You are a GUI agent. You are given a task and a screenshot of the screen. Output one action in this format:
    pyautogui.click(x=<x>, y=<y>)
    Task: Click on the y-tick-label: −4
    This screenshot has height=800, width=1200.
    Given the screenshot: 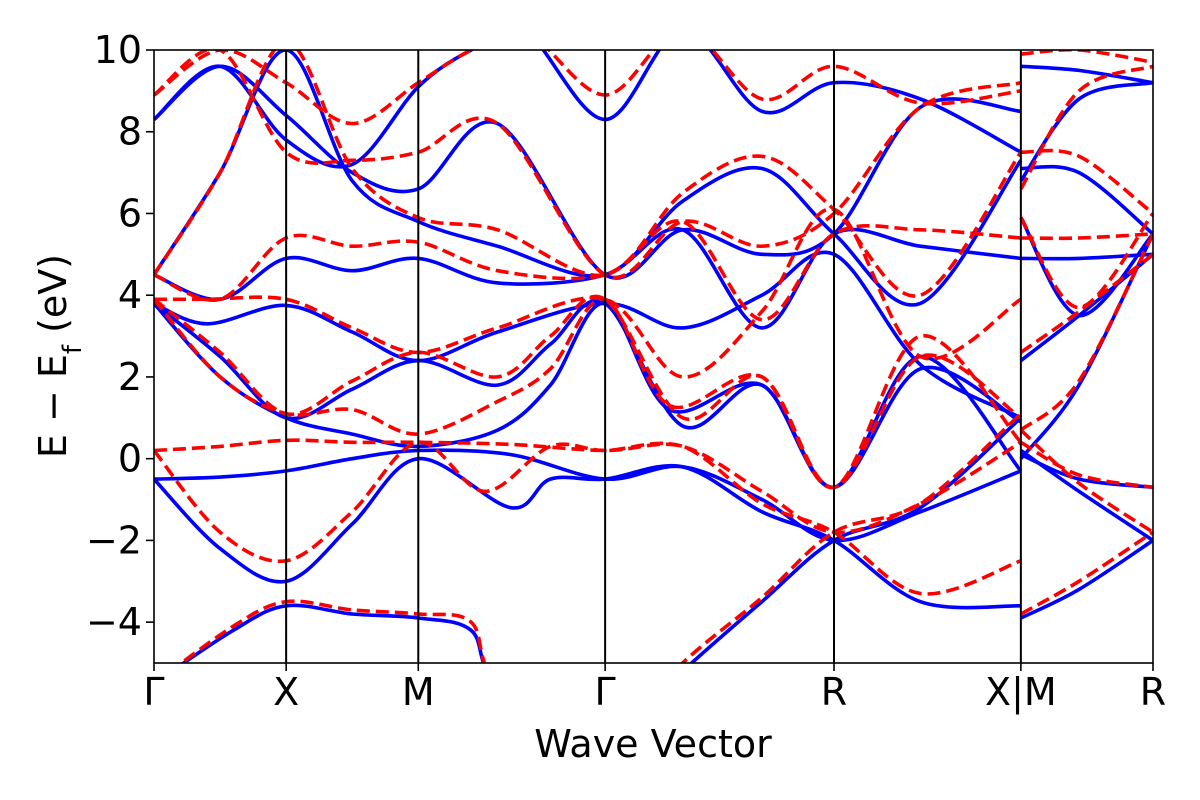 What is the action you would take?
    pyautogui.click(x=114, y=622)
    